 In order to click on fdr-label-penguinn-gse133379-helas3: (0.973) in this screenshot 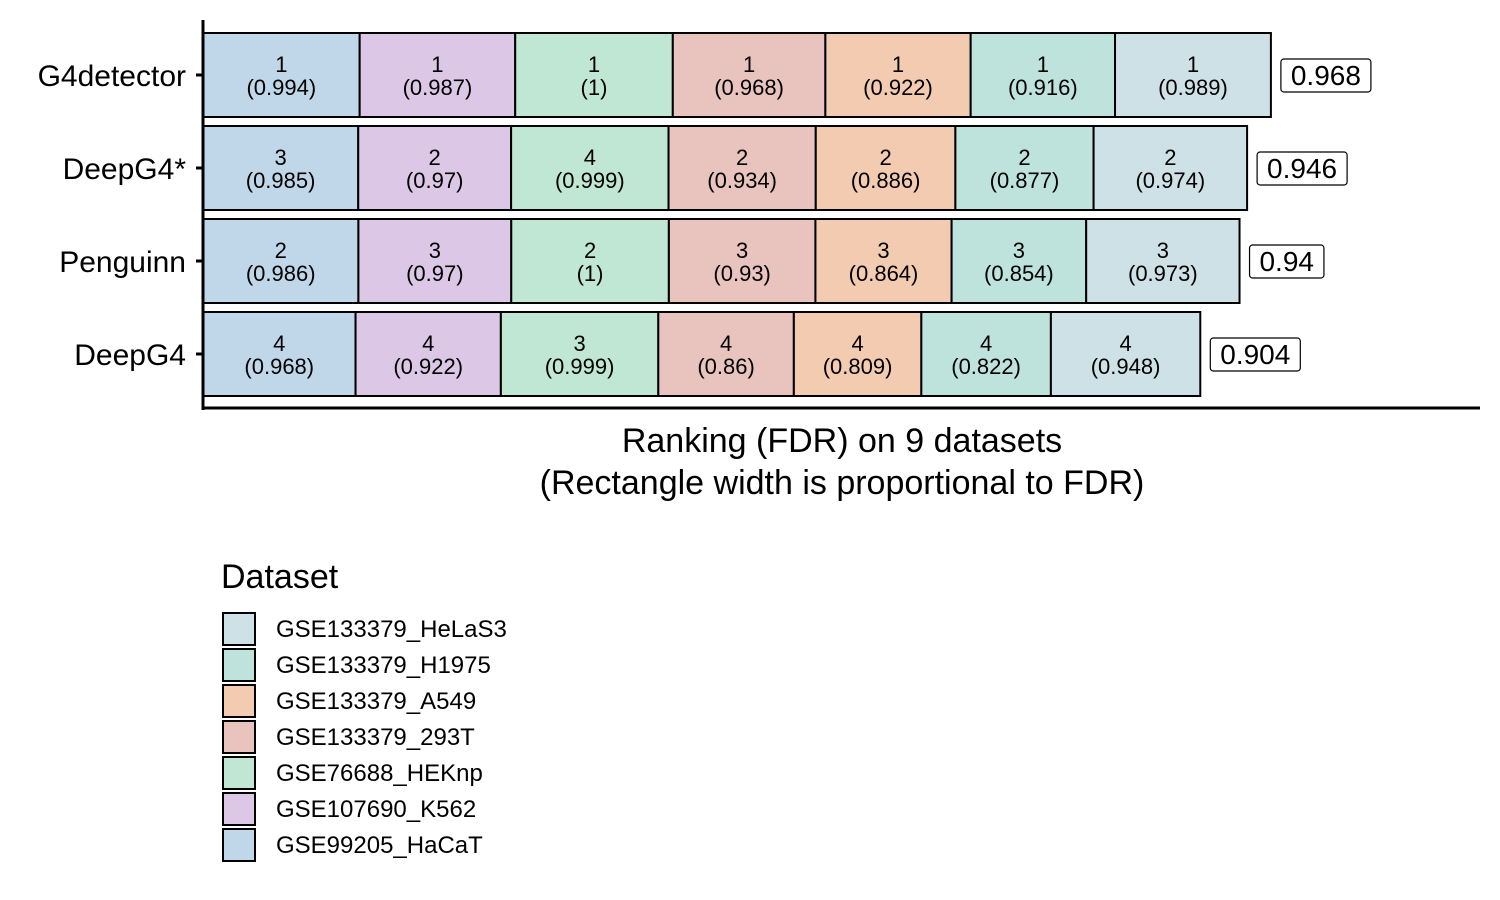, I will do `click(1163, 273)`.